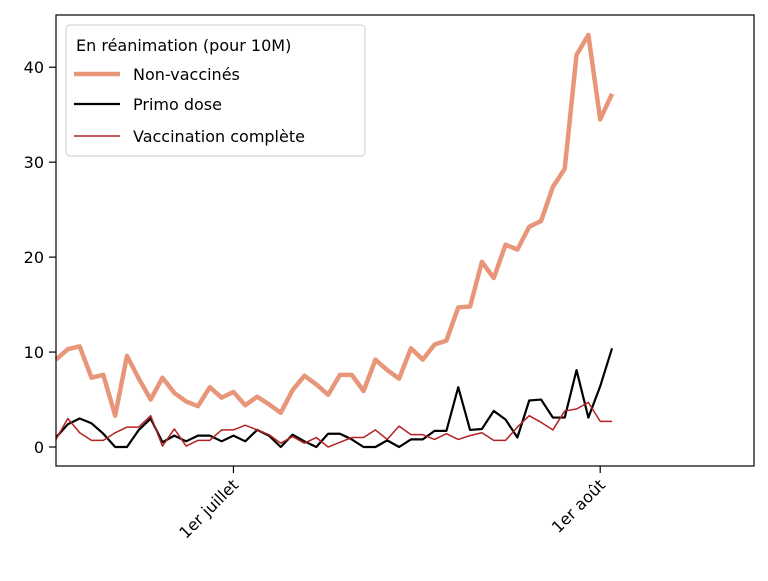 This screenshot has width=768, height=581. Describe the element at coordinates (34, 67) in the screenshot. I see `y-tick-label: 40` at that location.